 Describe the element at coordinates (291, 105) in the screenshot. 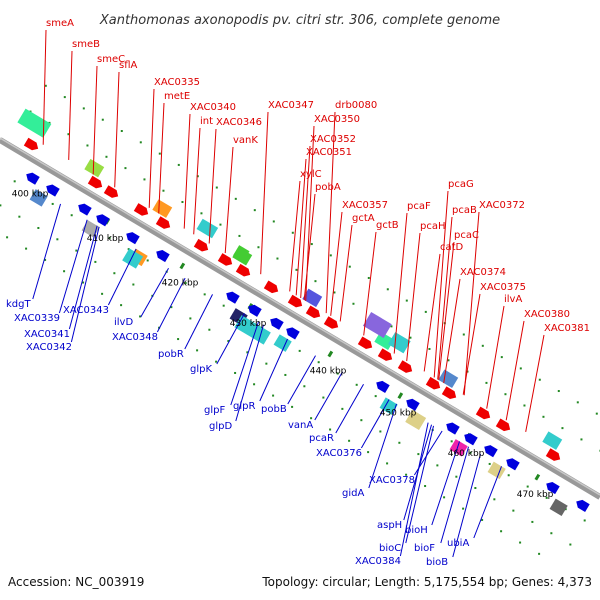

I see `forward-gene-label: XAC0347` at that location.